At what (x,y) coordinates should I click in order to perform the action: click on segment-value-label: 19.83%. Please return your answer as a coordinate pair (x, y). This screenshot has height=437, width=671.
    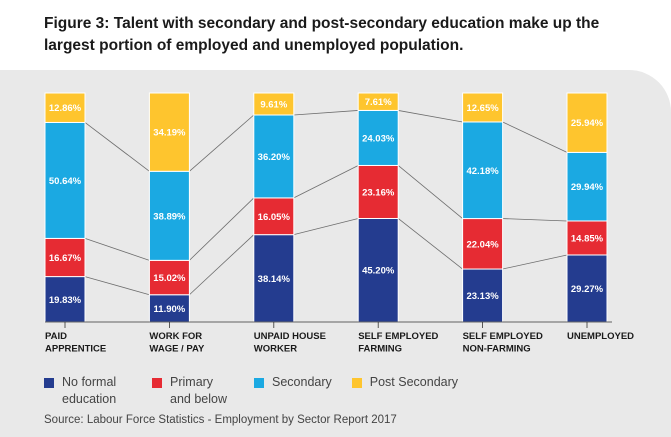
    Looking at the image, I should click on (65, 300).